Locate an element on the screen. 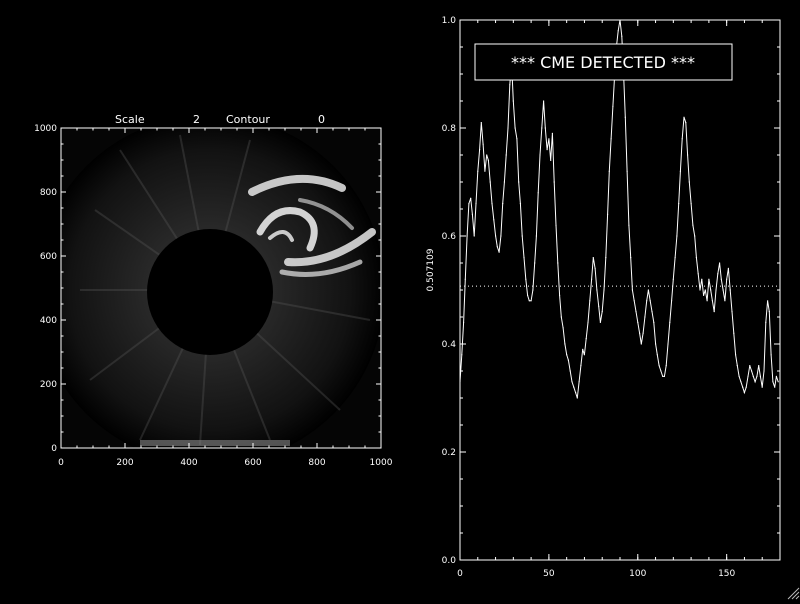 The image size is (800, 604). y-tick-label: 0.4 is located at coordinates (449, 345).